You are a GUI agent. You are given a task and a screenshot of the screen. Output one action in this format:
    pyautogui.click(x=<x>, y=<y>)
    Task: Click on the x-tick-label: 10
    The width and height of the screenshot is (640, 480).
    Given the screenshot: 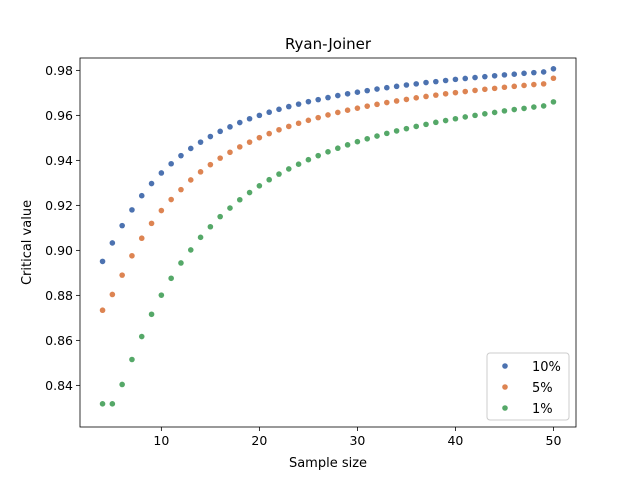 What is the action you would take?
    pyautogui.click(x=161, y=440)
    